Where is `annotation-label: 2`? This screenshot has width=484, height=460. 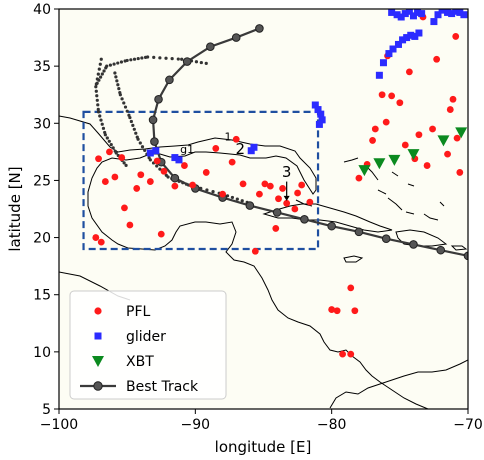 annotation-label: 2 is located at coordinates (241, 149).